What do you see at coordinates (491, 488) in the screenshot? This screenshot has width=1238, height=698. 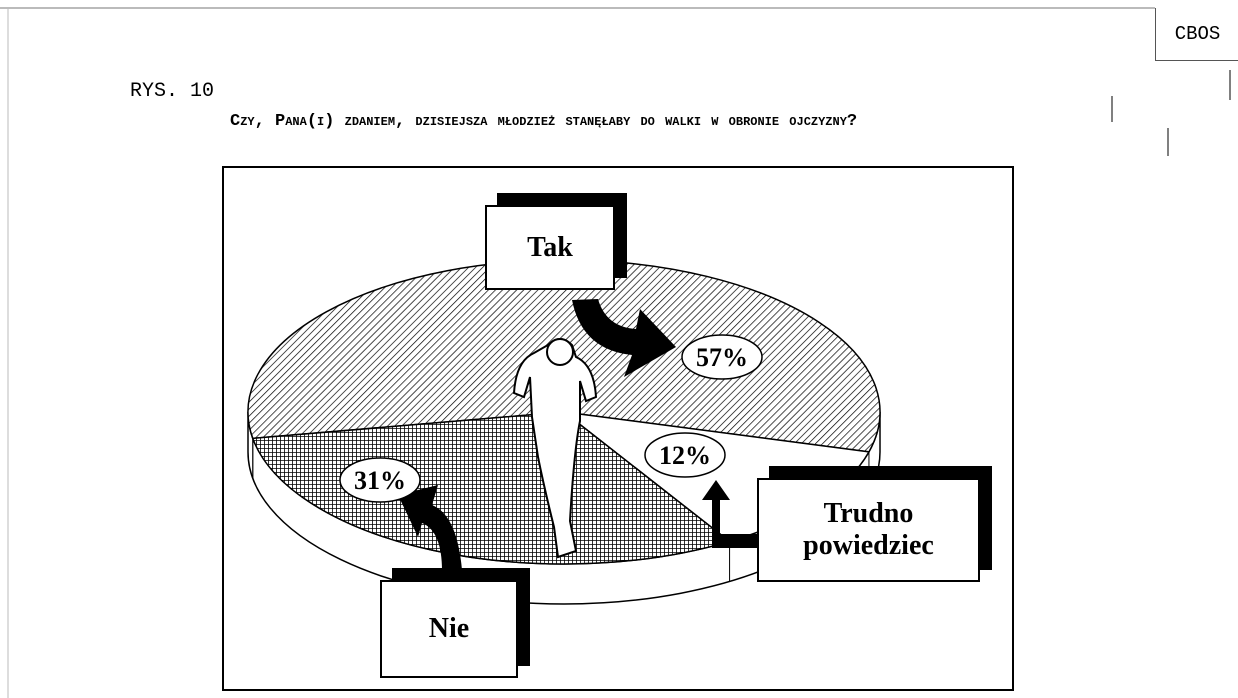 I see `pie-slice` at bounding box center [491, 488].